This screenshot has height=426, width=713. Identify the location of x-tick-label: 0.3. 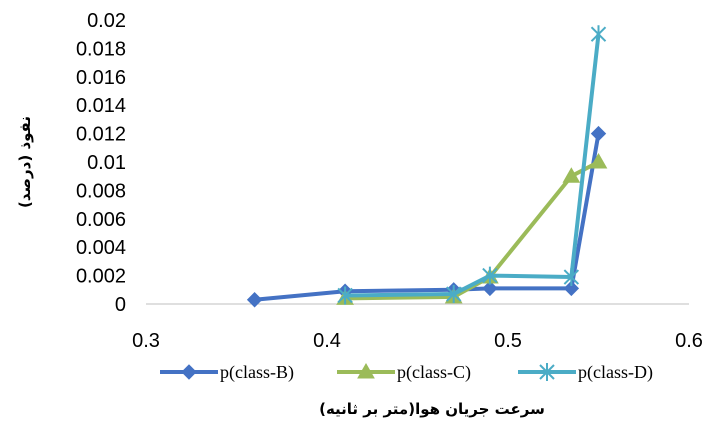
(146, 341).